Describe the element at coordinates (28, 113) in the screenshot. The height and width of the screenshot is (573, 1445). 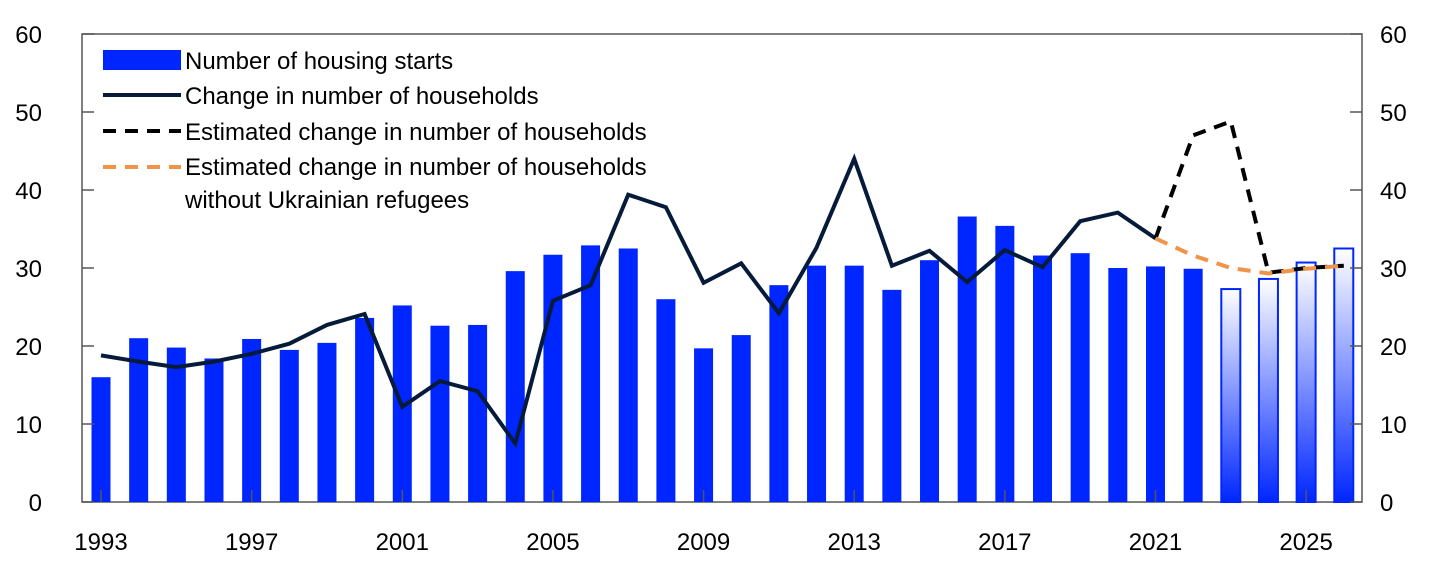
I see `y-tick-label-left: 50` at that location.